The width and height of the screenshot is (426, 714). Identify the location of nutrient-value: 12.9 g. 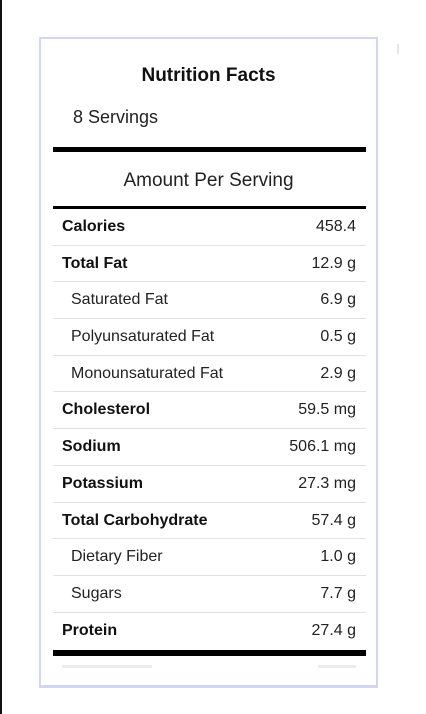
(333, 263).